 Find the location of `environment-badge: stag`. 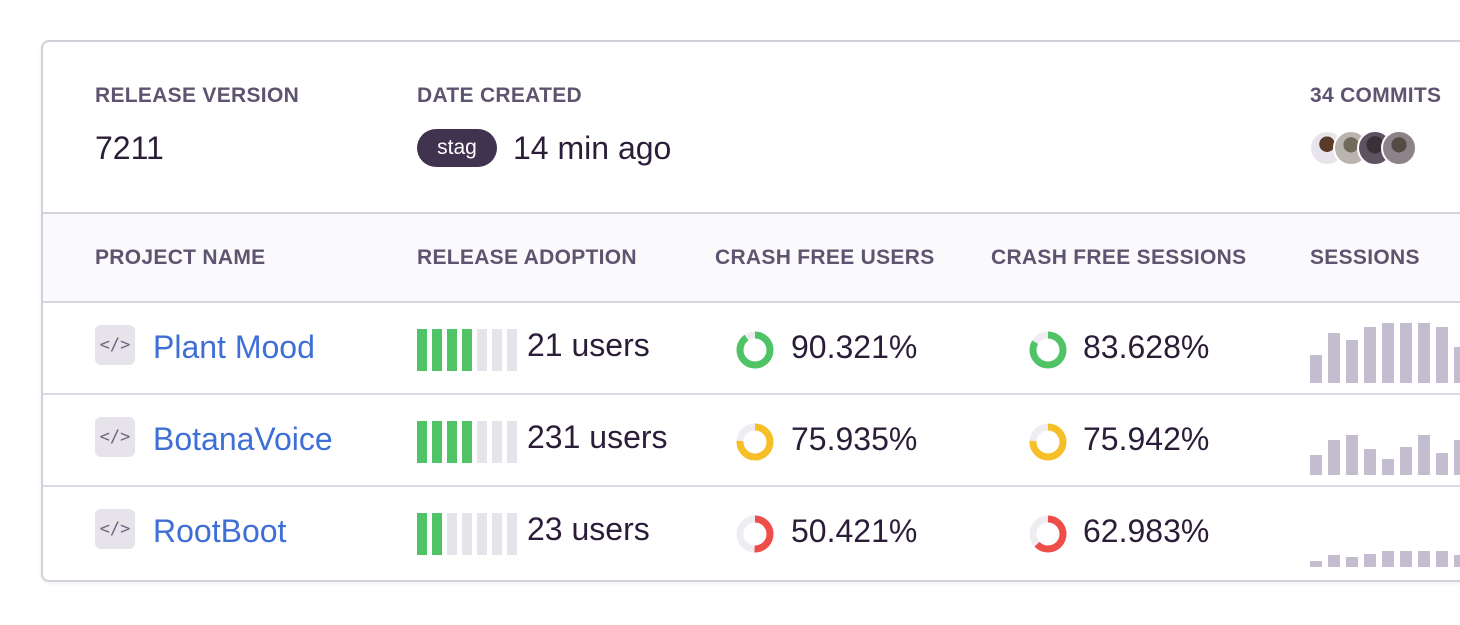

environment-badge: stag is located at coordinates (457, 148).